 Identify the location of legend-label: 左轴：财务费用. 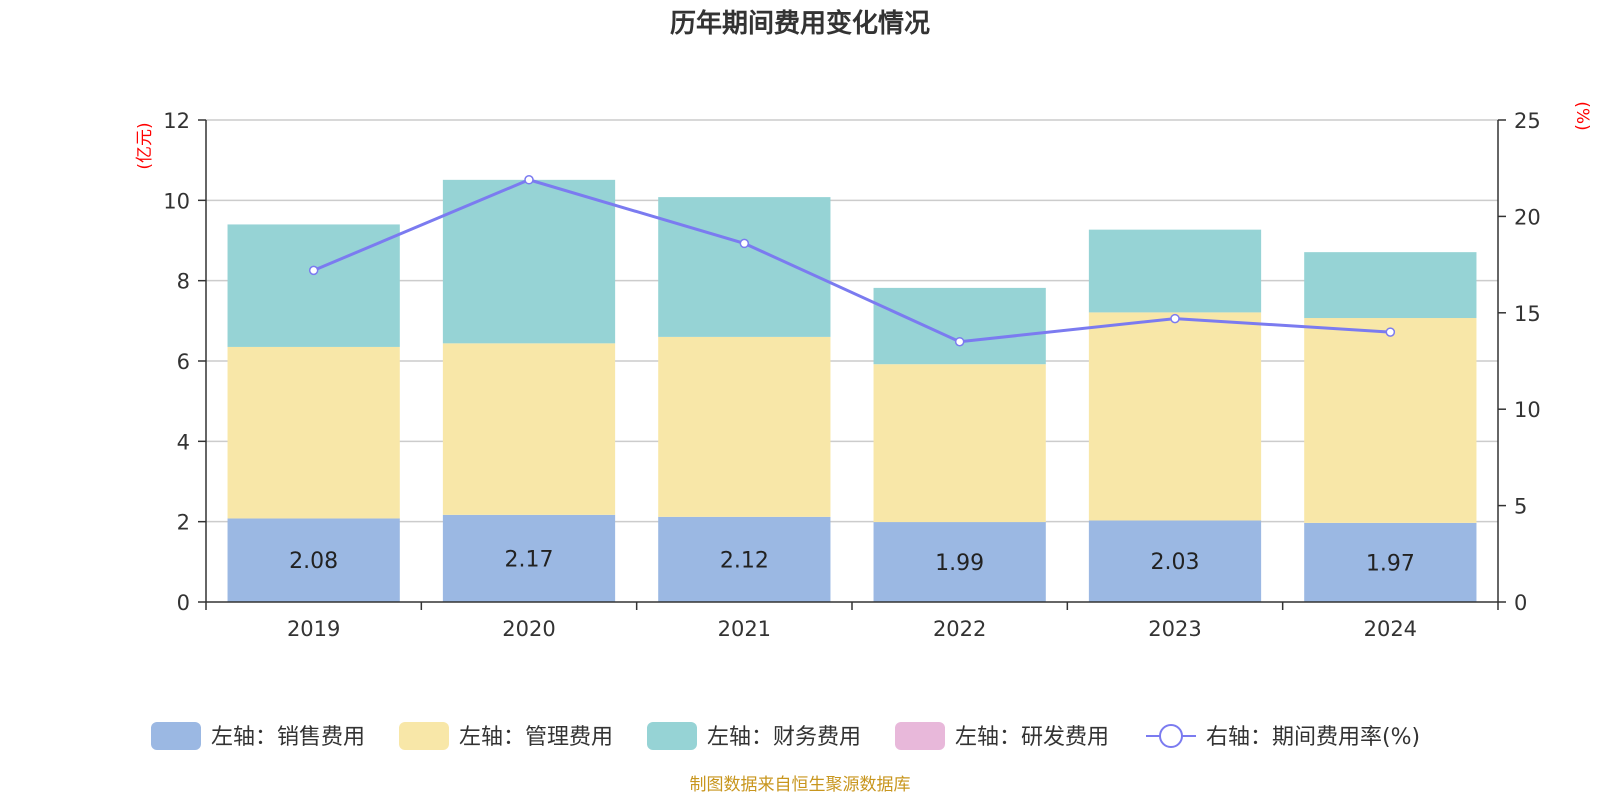
(784, 737).